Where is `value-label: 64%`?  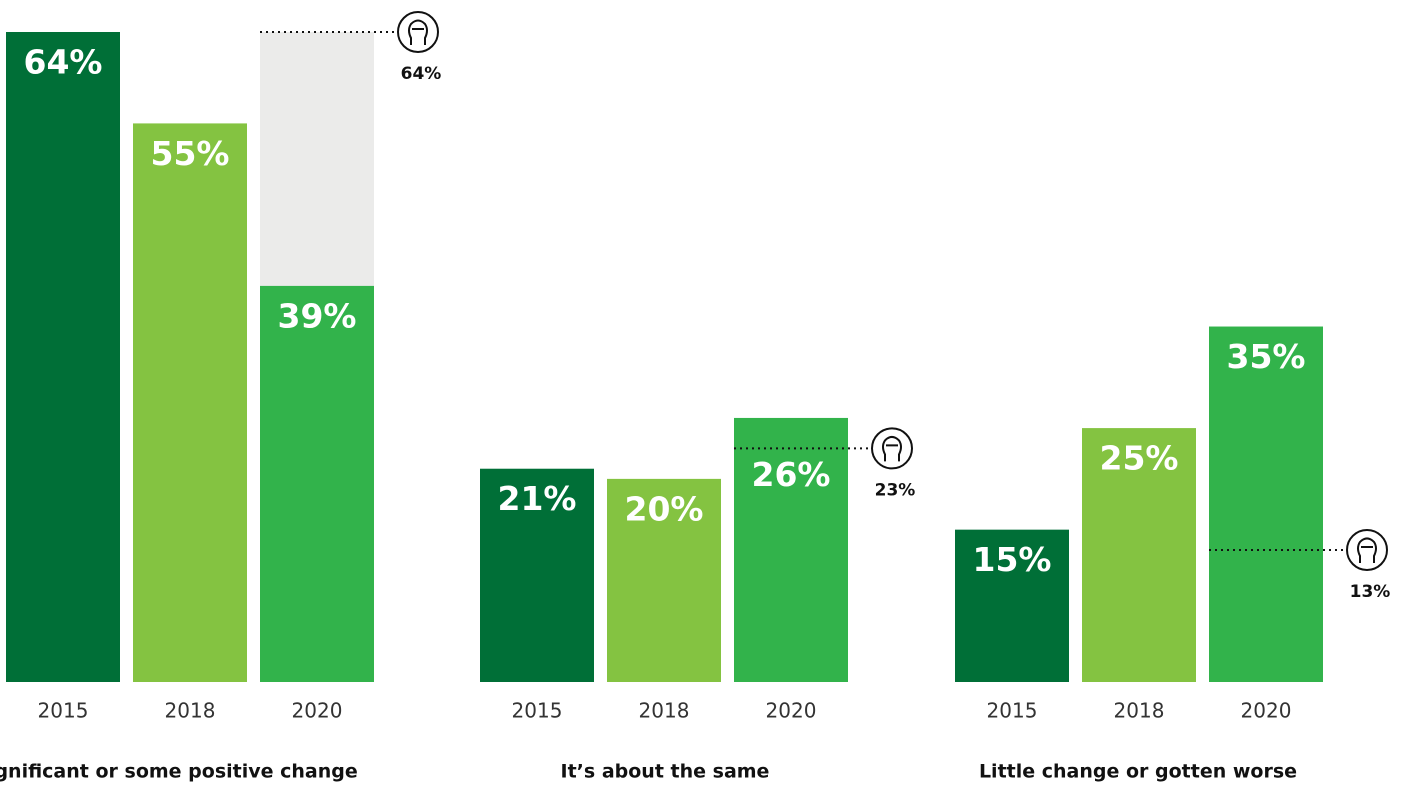
value-label: 64% is located at coordinates (63, 62).